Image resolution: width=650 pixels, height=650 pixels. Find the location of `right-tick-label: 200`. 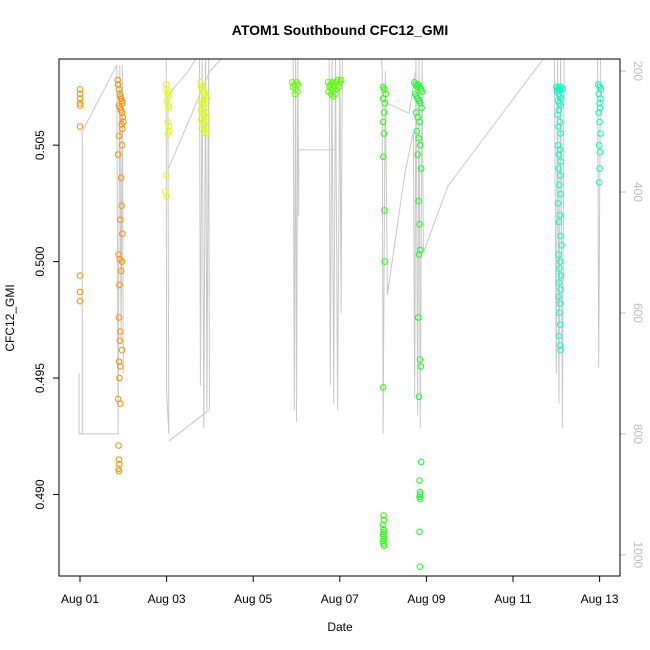

right-tick-label: 200 is located at coordinates (638, 71).